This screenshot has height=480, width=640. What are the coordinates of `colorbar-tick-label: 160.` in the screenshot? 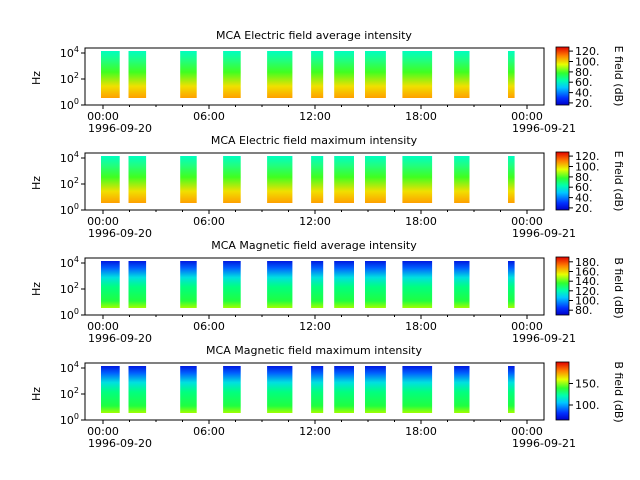 It's located at (587, 272).